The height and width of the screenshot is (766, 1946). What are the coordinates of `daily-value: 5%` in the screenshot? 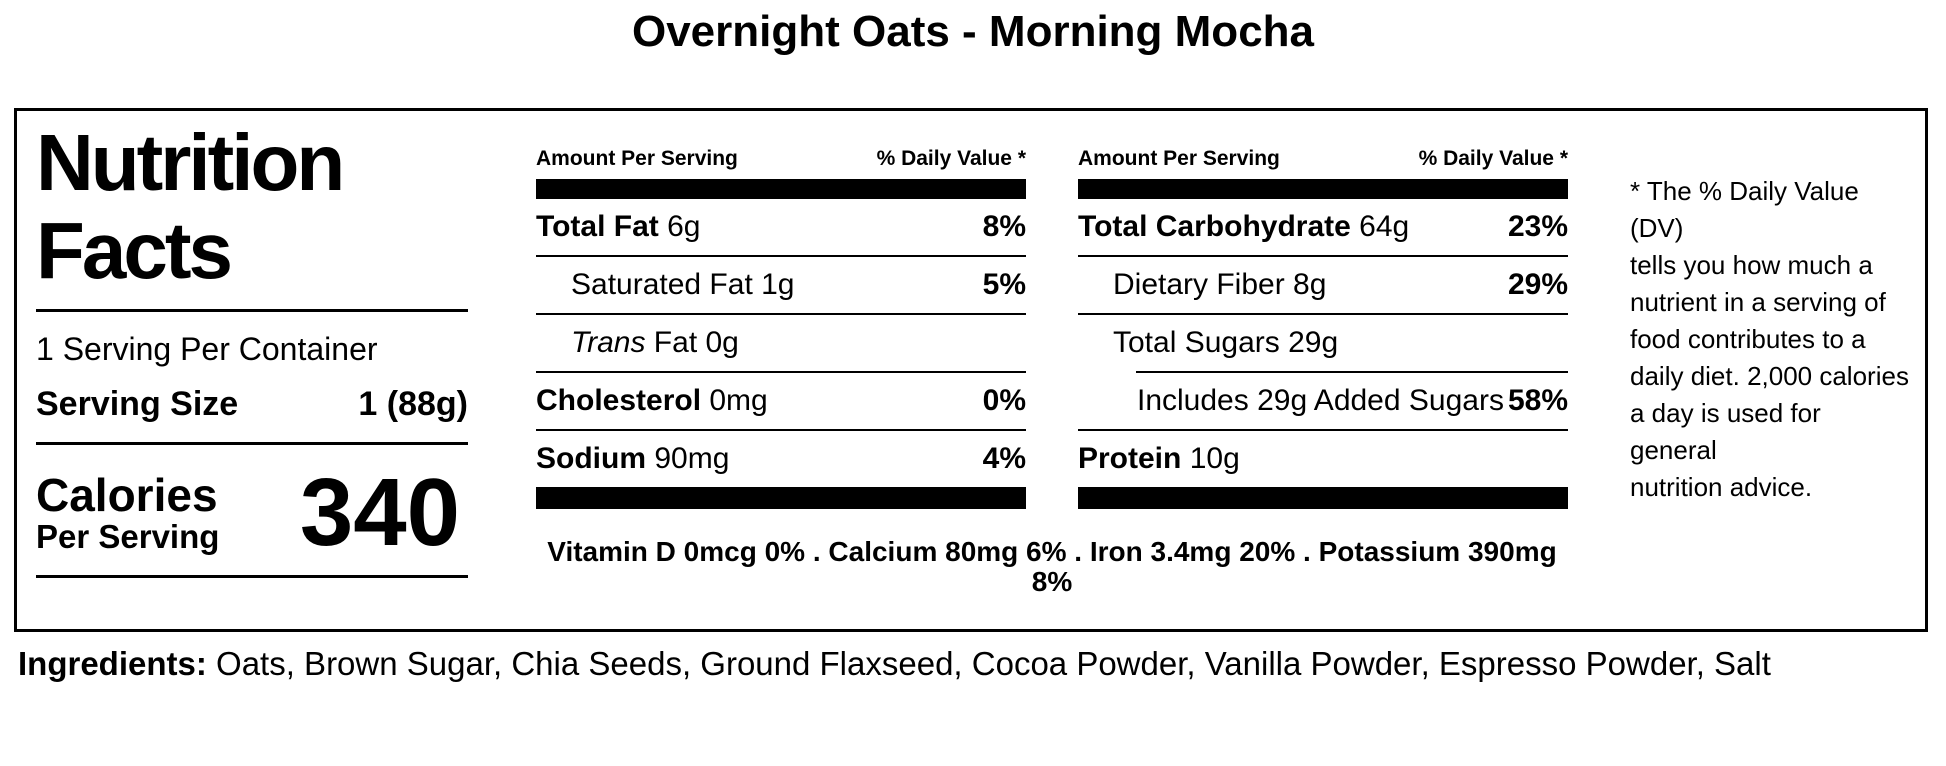 It's located at (1004, 284).